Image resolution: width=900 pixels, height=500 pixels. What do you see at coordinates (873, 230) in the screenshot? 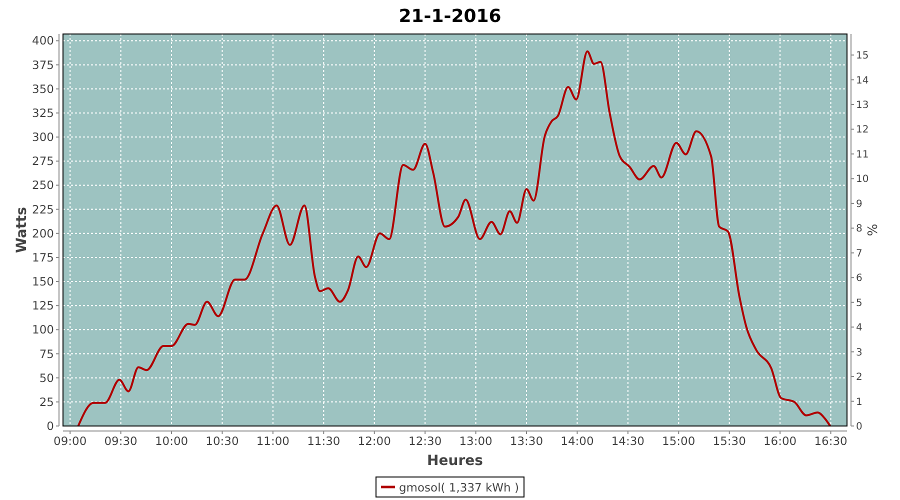
I see `y2-axis-title: %` at bounding box center [873, 230].